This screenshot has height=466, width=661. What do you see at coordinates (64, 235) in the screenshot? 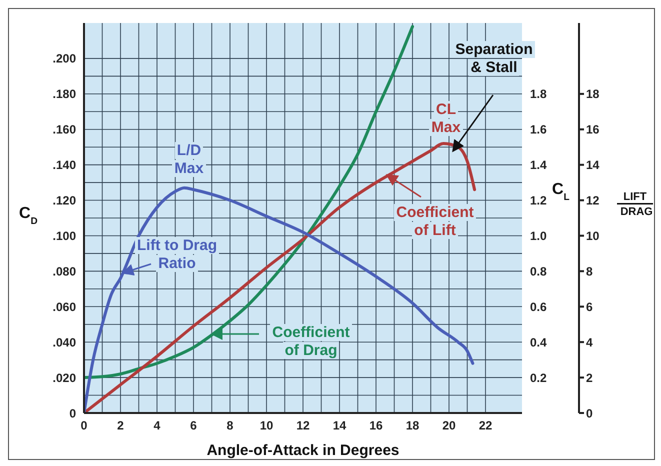
I see `y-tick-label: .100` at bounding box center [64, 235].